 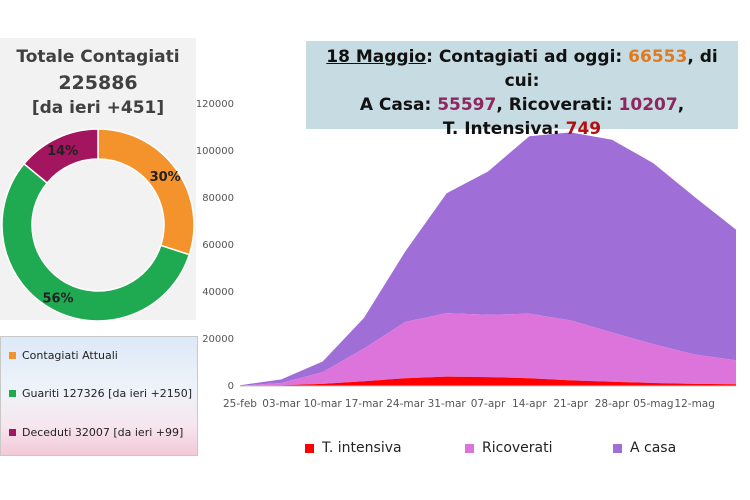 What do you see at coordinates (570, 404) in the screenshot?
I see `x-tick-label: 21-apr` at bounding box center [570, 404].